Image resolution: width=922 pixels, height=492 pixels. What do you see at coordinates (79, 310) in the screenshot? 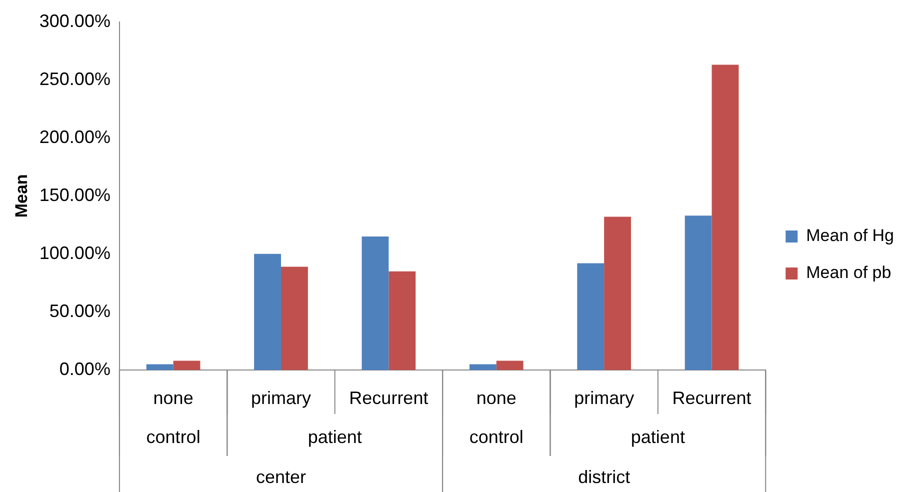
I see `y-tick-label: 50.00%` at bounding box center [79, 310].